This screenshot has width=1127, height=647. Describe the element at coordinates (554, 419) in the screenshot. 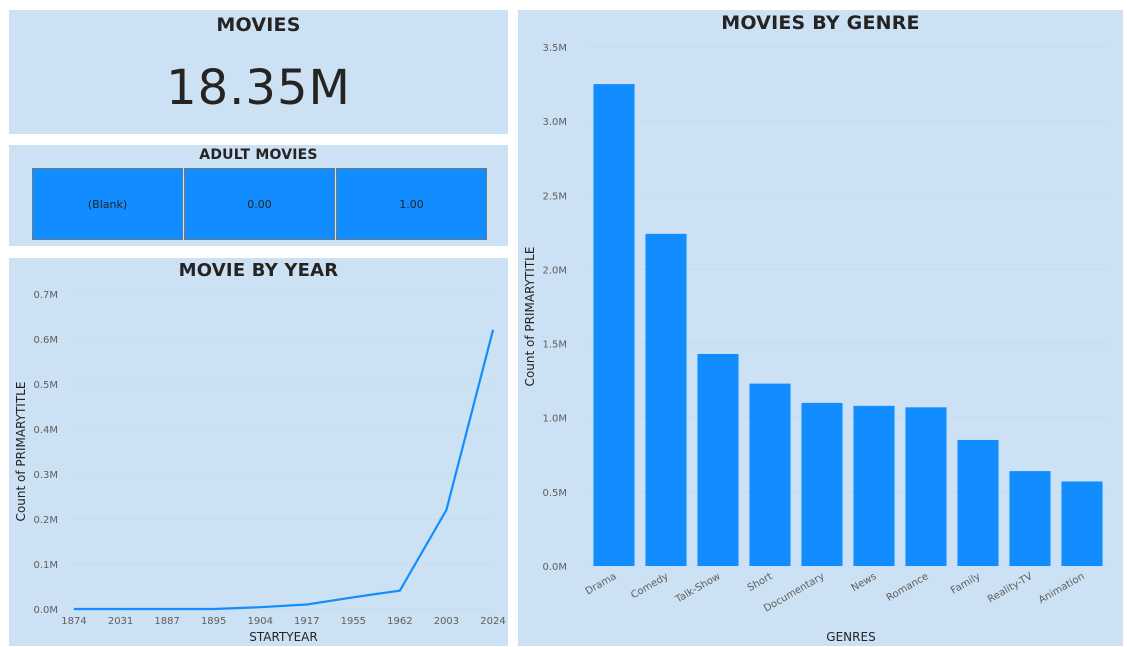

I see `y-tick-label: 1.0M` at that location.